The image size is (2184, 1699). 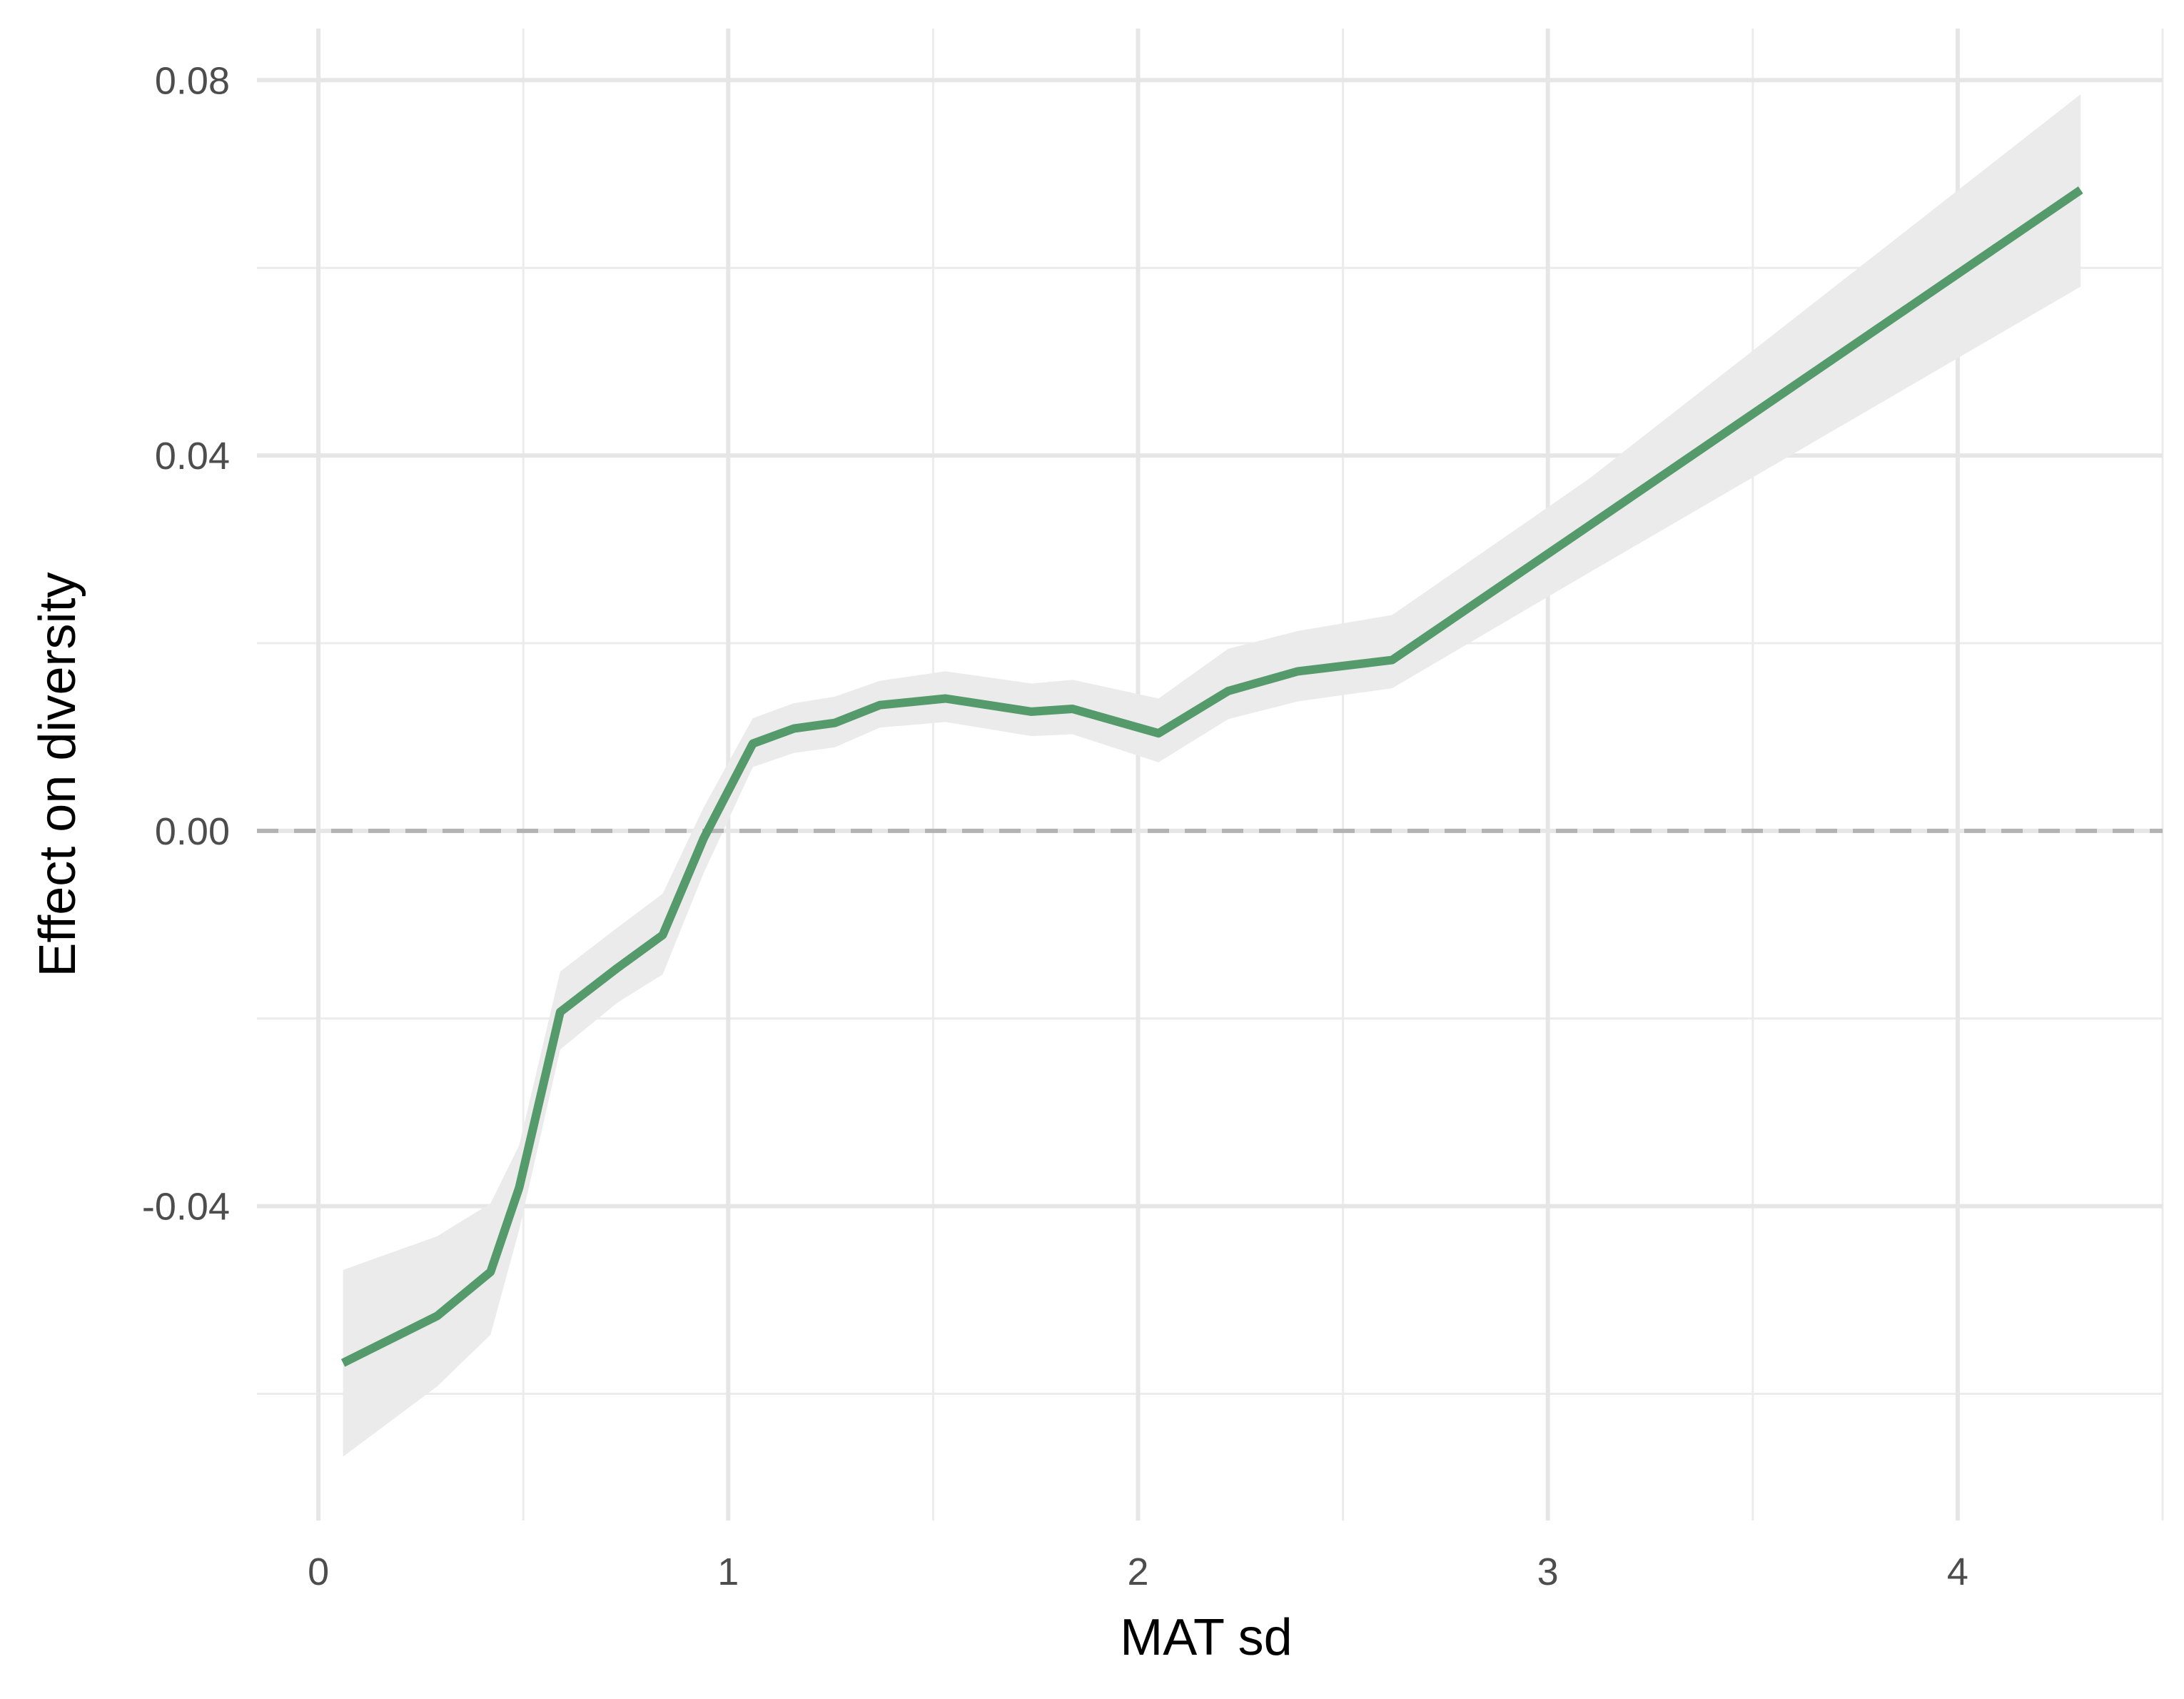 What do you see at coordinates (318, 1572) in the screenshot?
I see `x-tick-label: 0` at bounding box center [318, 1572].